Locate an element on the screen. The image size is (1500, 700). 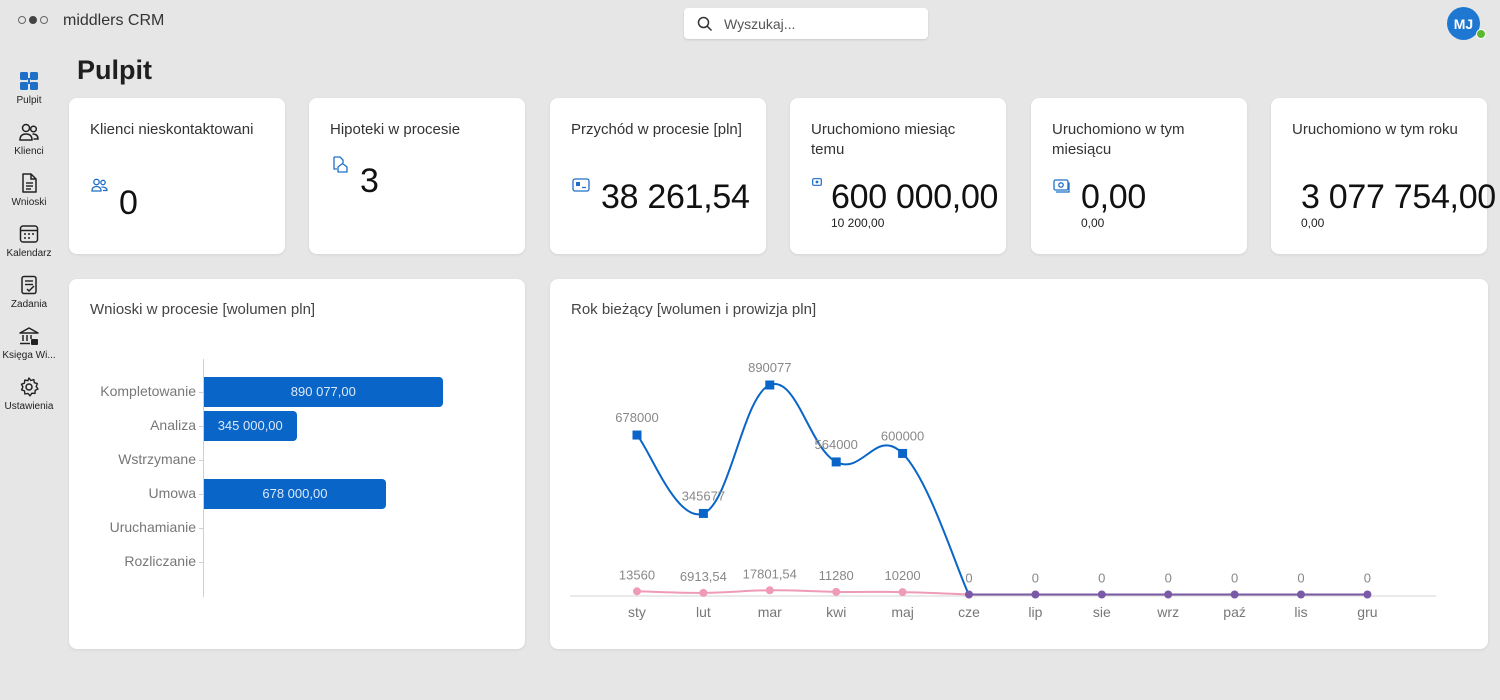
sidebar-item-ustawienia: Ustawienia is located at coordinates (29, 395).